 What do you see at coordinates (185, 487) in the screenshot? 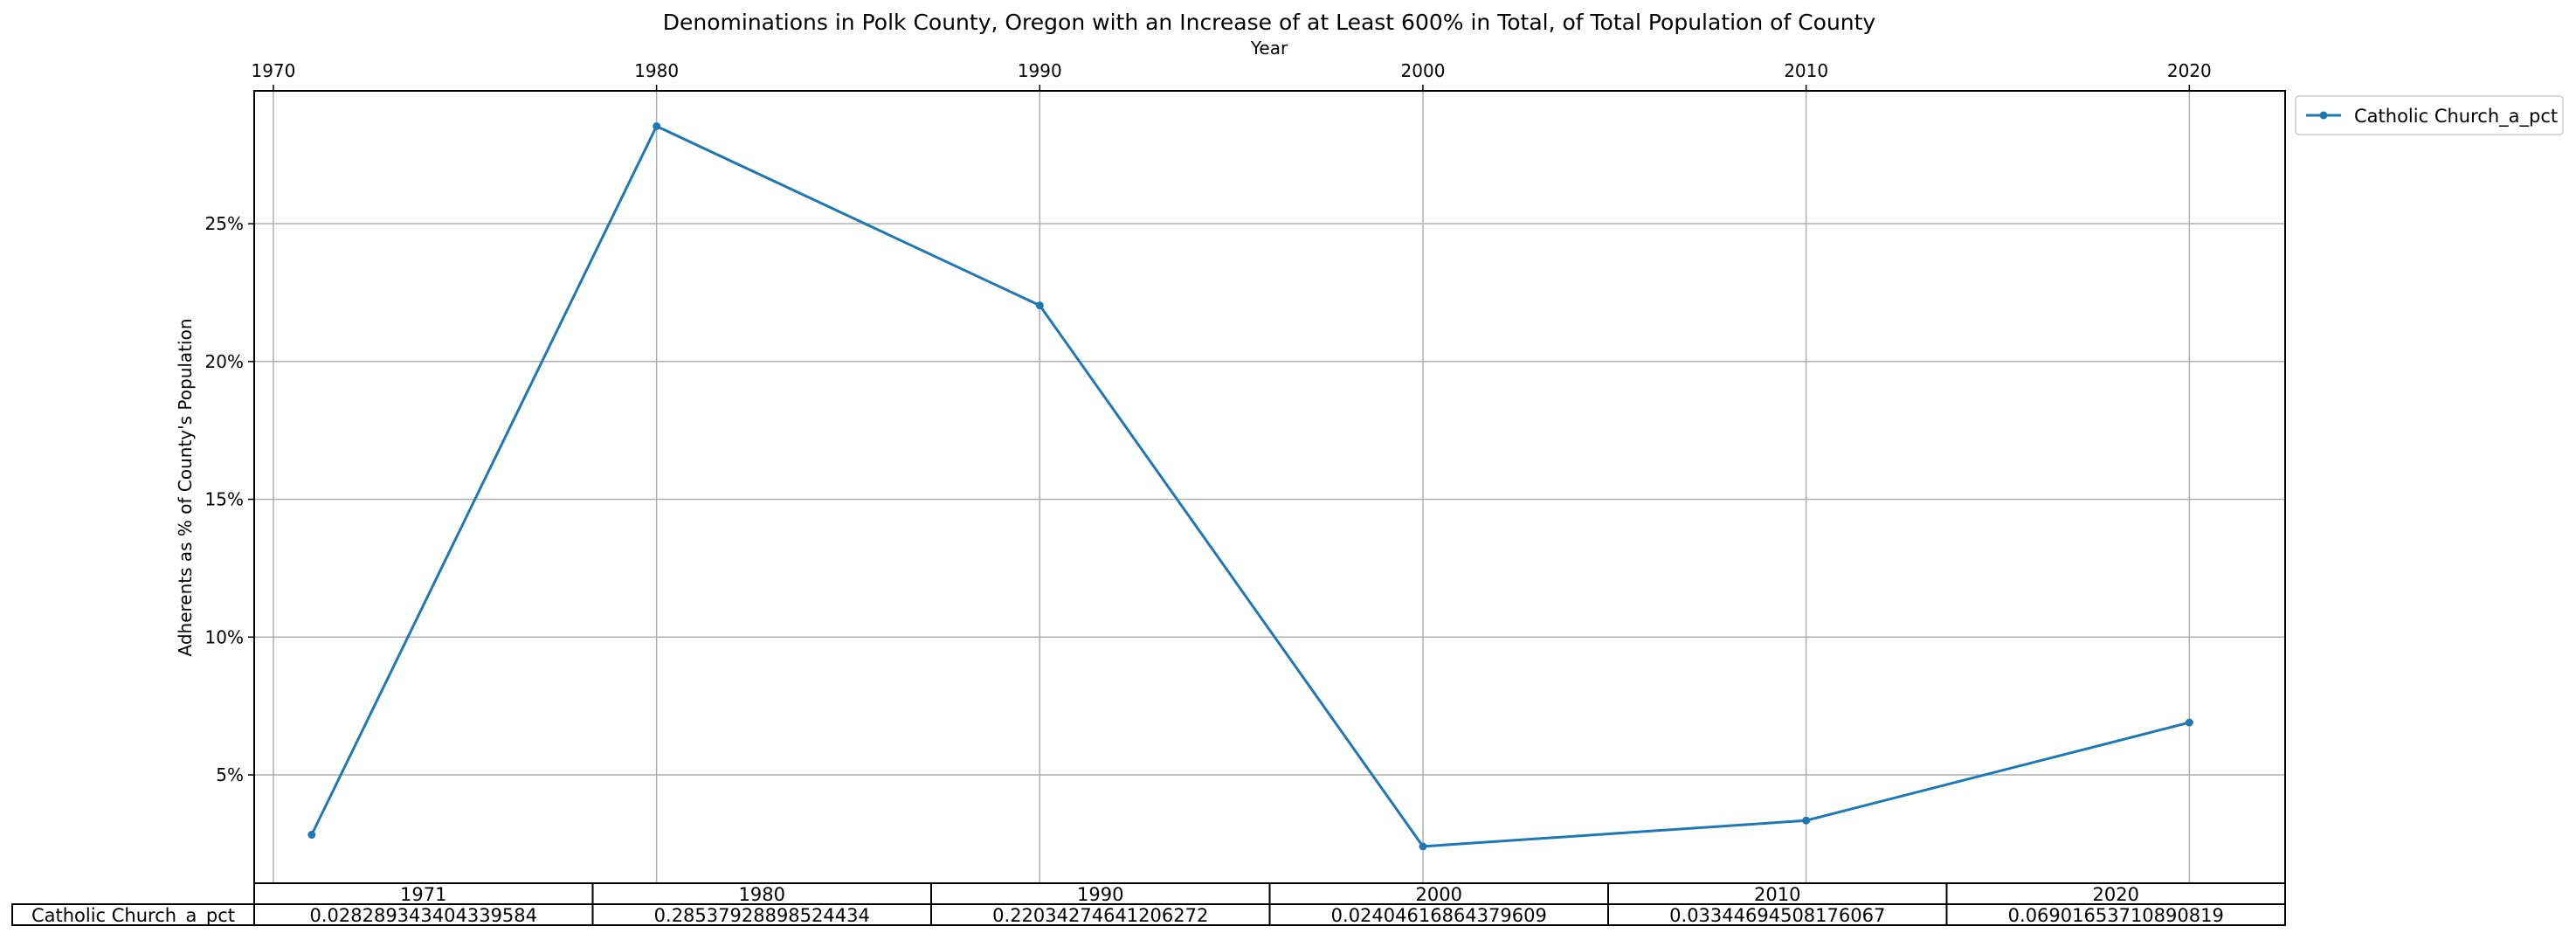
I see `y-axis-title: Adherents as % of County's Population` at bounding box center [185, 487].